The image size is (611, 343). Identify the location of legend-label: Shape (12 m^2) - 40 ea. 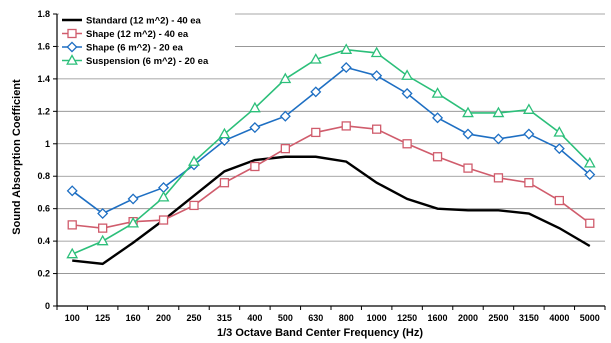
(137, 34).